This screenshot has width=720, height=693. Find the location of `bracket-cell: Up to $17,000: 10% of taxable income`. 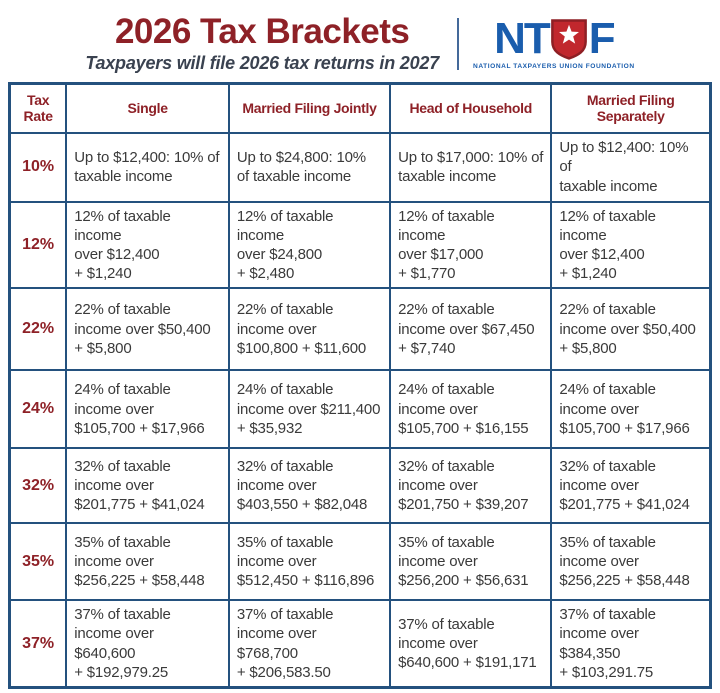

bracket-cell: Up to $17,000: 10% of taxable income is located at coordinates (471, 167).